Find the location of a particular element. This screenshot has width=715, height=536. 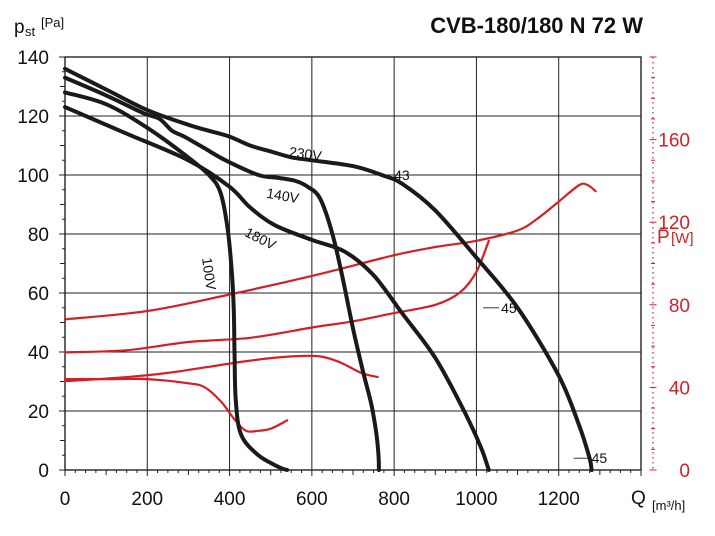

annotation-6: 45 is located at coordinates (590, 458).